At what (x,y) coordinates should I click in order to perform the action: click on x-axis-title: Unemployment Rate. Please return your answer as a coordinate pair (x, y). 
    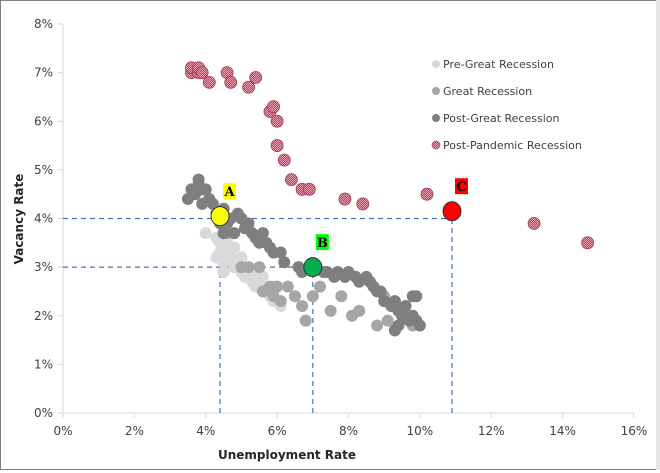
    Looking at the image, I should click on (287, 455).